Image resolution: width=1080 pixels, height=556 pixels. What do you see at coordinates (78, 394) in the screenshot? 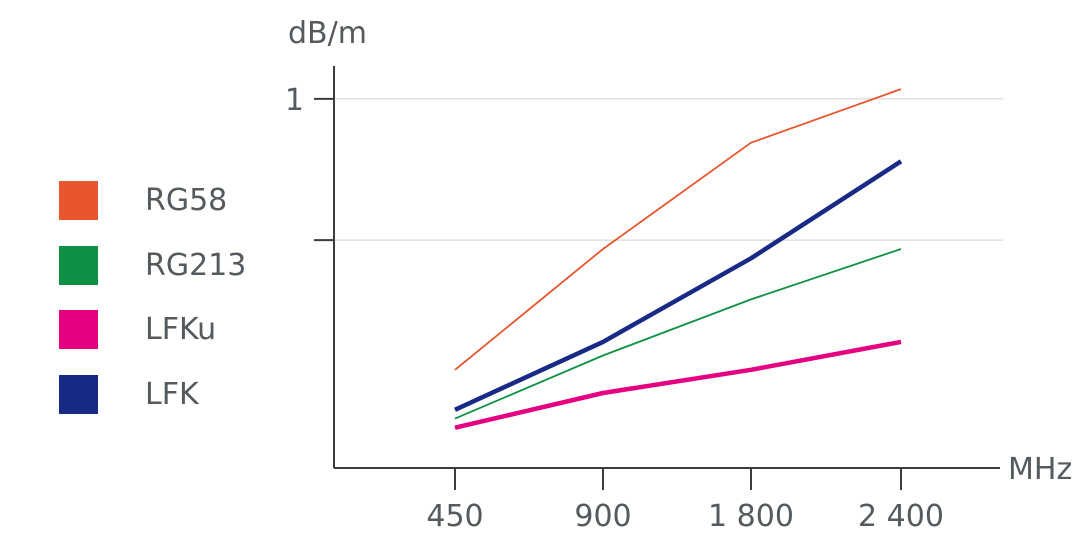
I see `legend-swatch-lfk` at bounding box center [78, 394].